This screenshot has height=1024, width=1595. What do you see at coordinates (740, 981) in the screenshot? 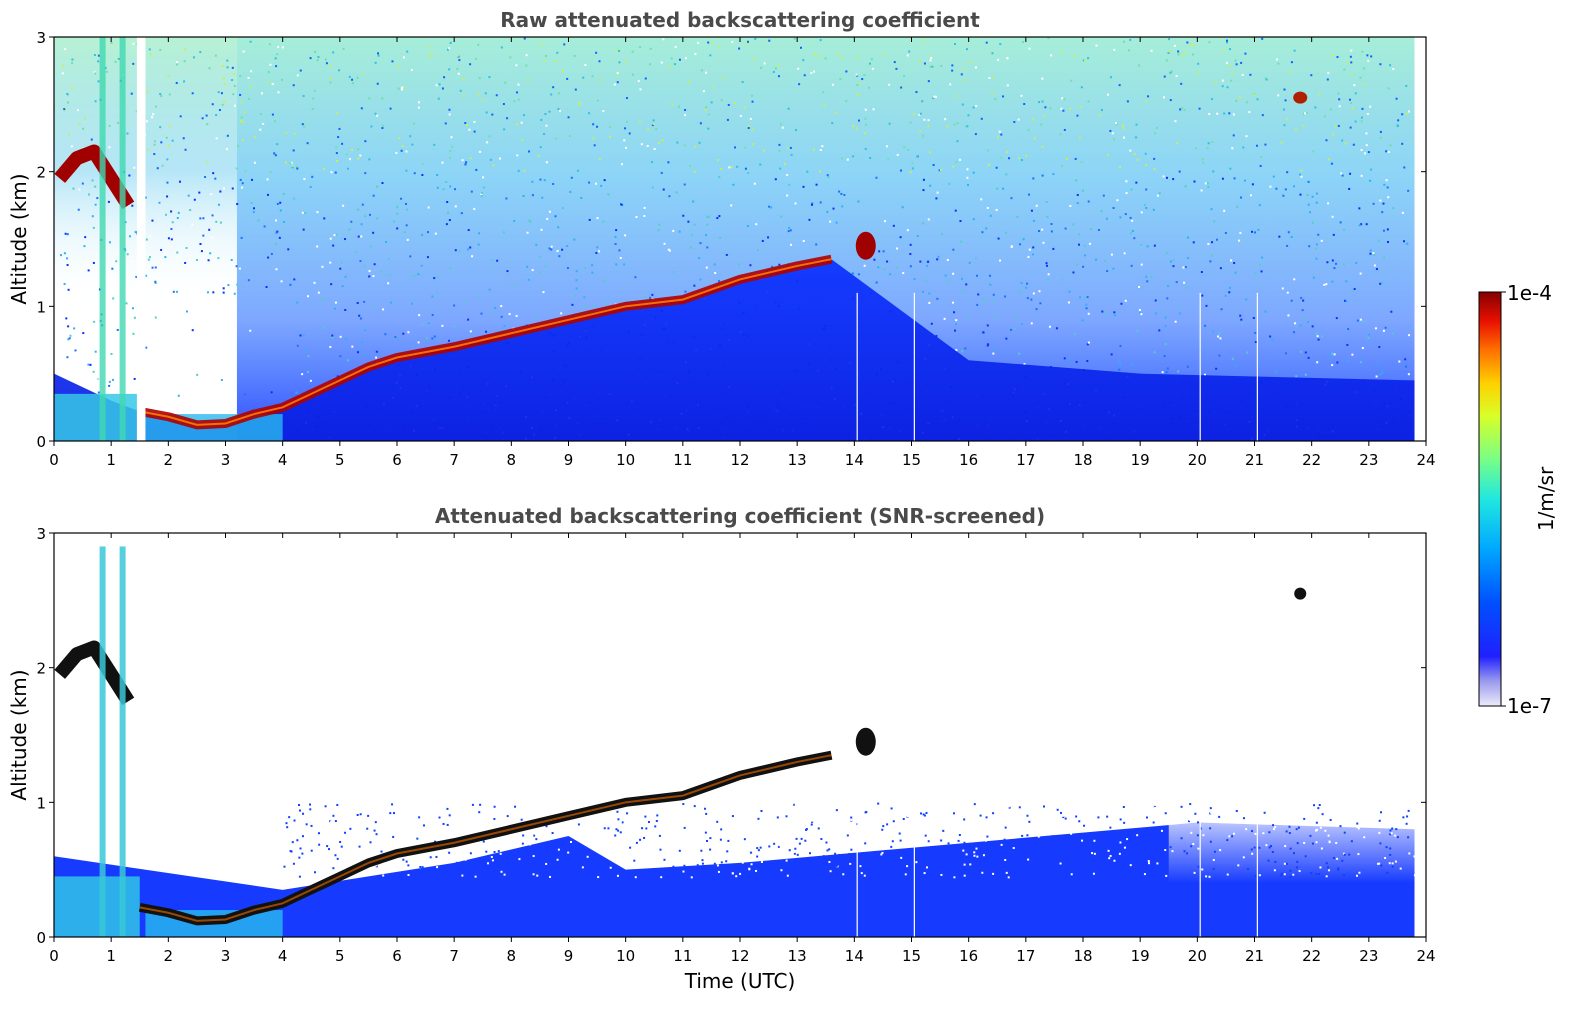
I see `x-axis-label: Time (UTC)` at bounding box center [740, 981].